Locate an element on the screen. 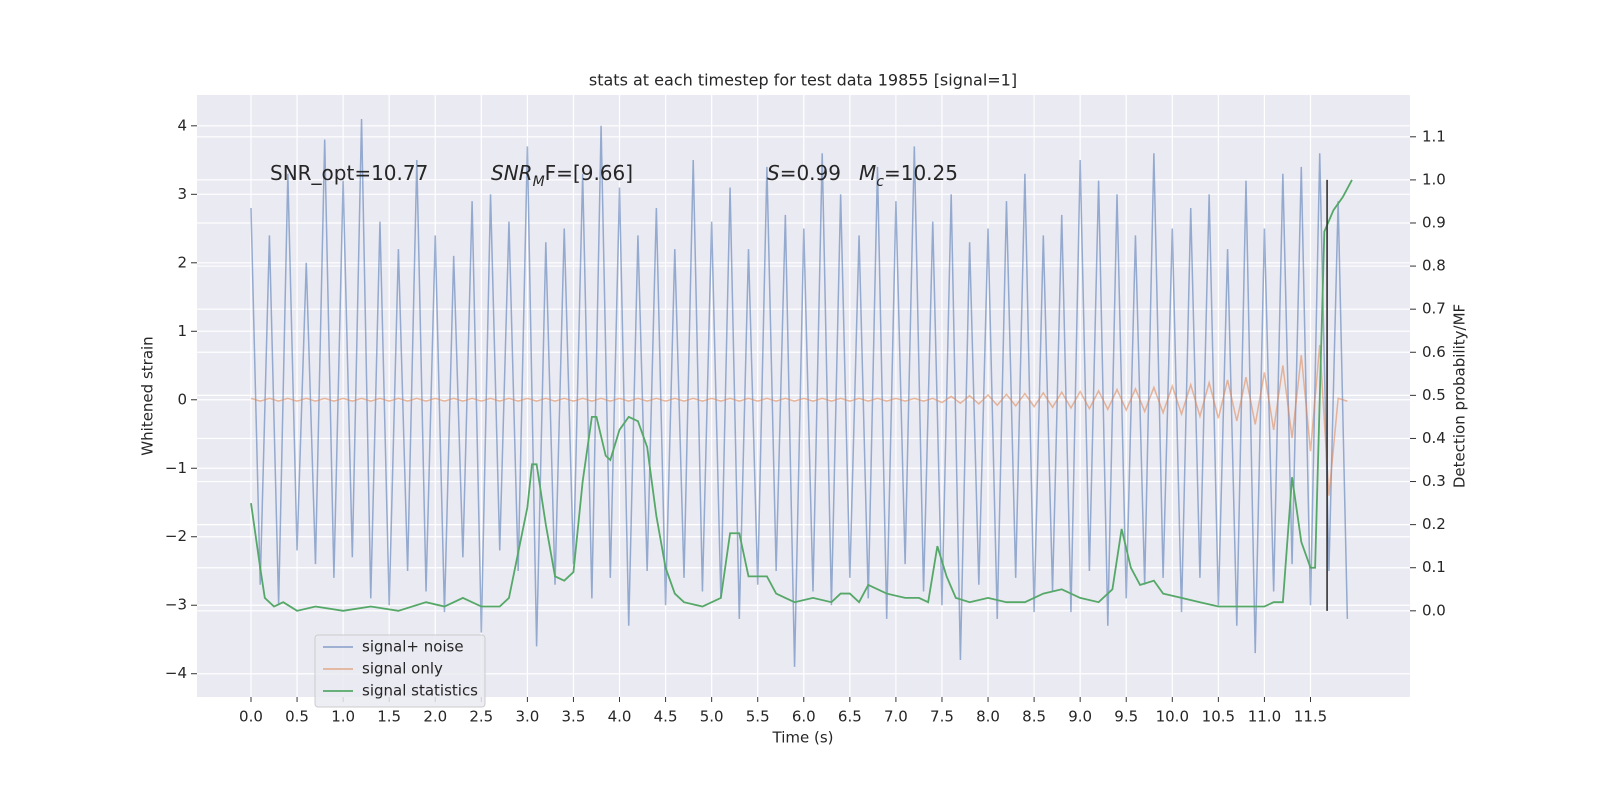 The width and height of the screenshot is (1600, 800). annotation-part: SNR is located at coordinates (512, 173).